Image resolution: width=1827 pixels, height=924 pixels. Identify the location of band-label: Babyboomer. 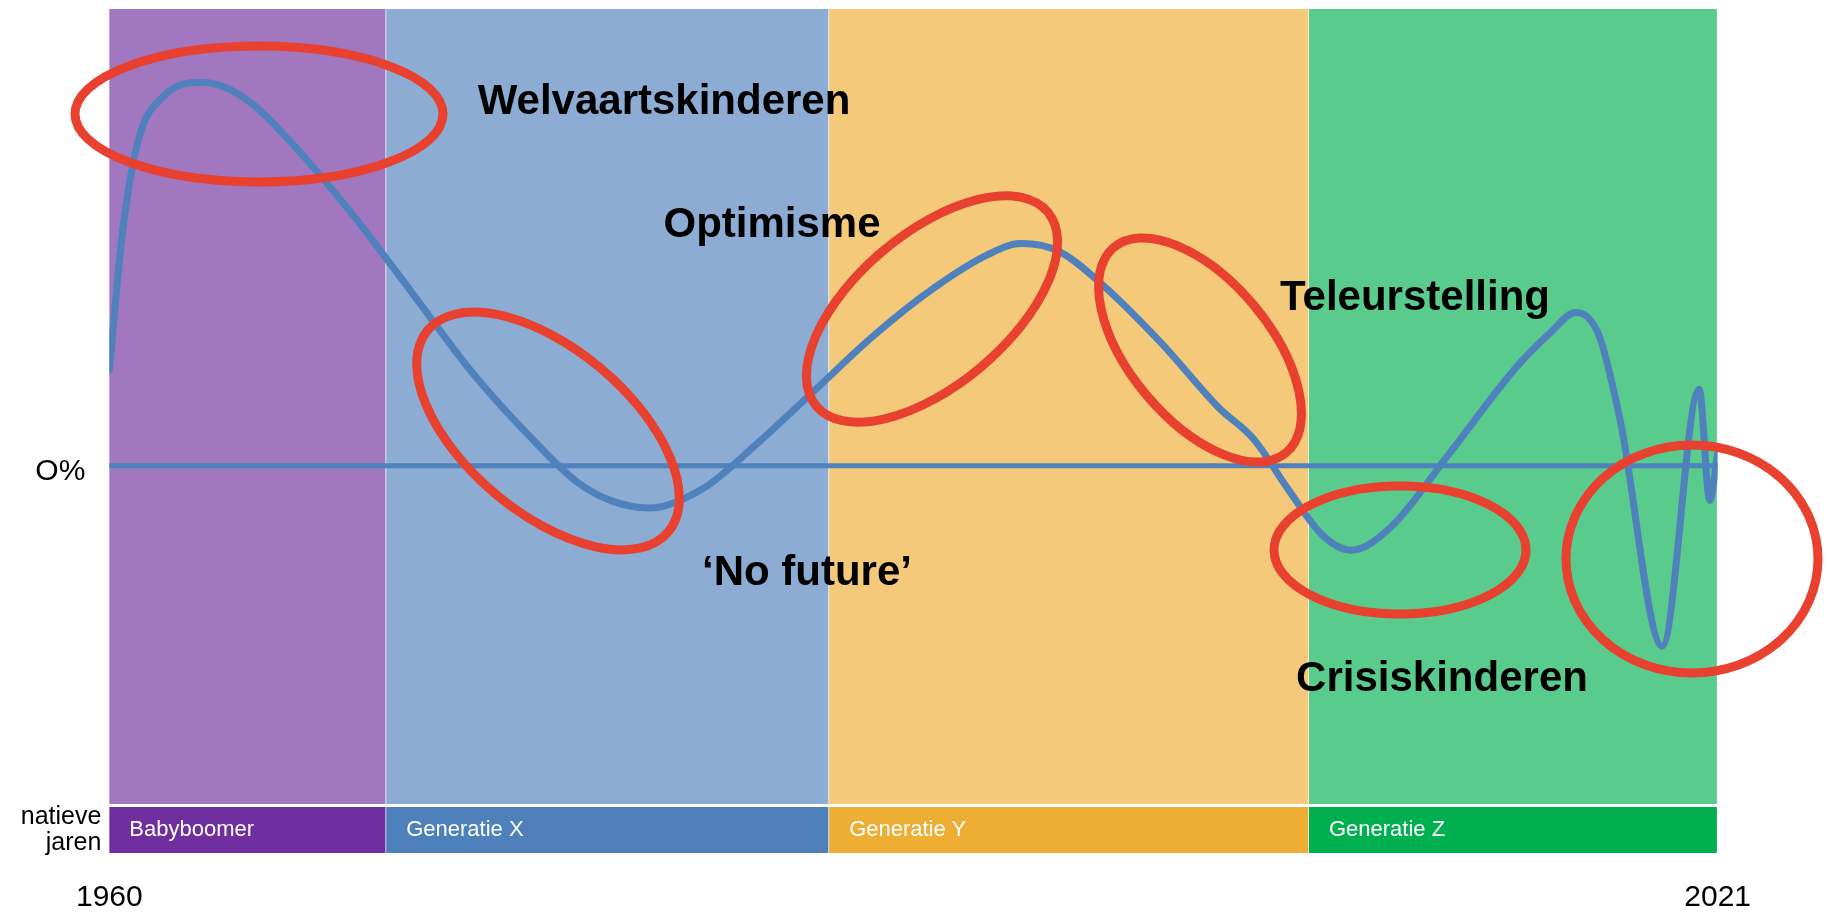
(192, 829).